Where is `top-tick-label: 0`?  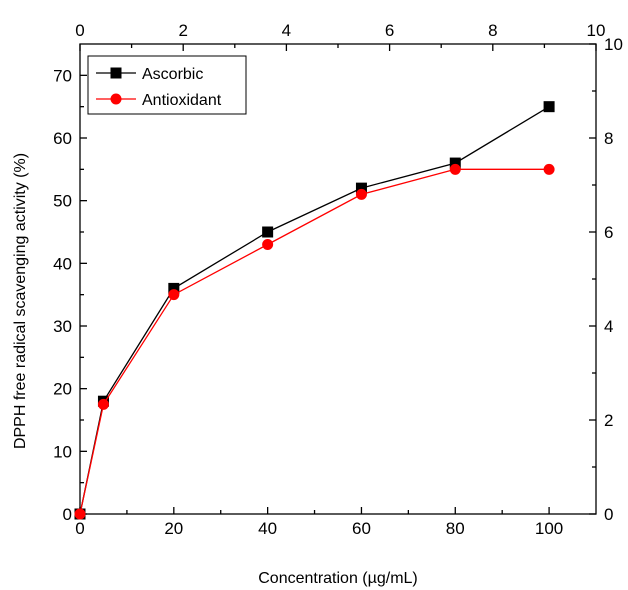 top-tick-label: 0 is located at coordinates (79, 30).